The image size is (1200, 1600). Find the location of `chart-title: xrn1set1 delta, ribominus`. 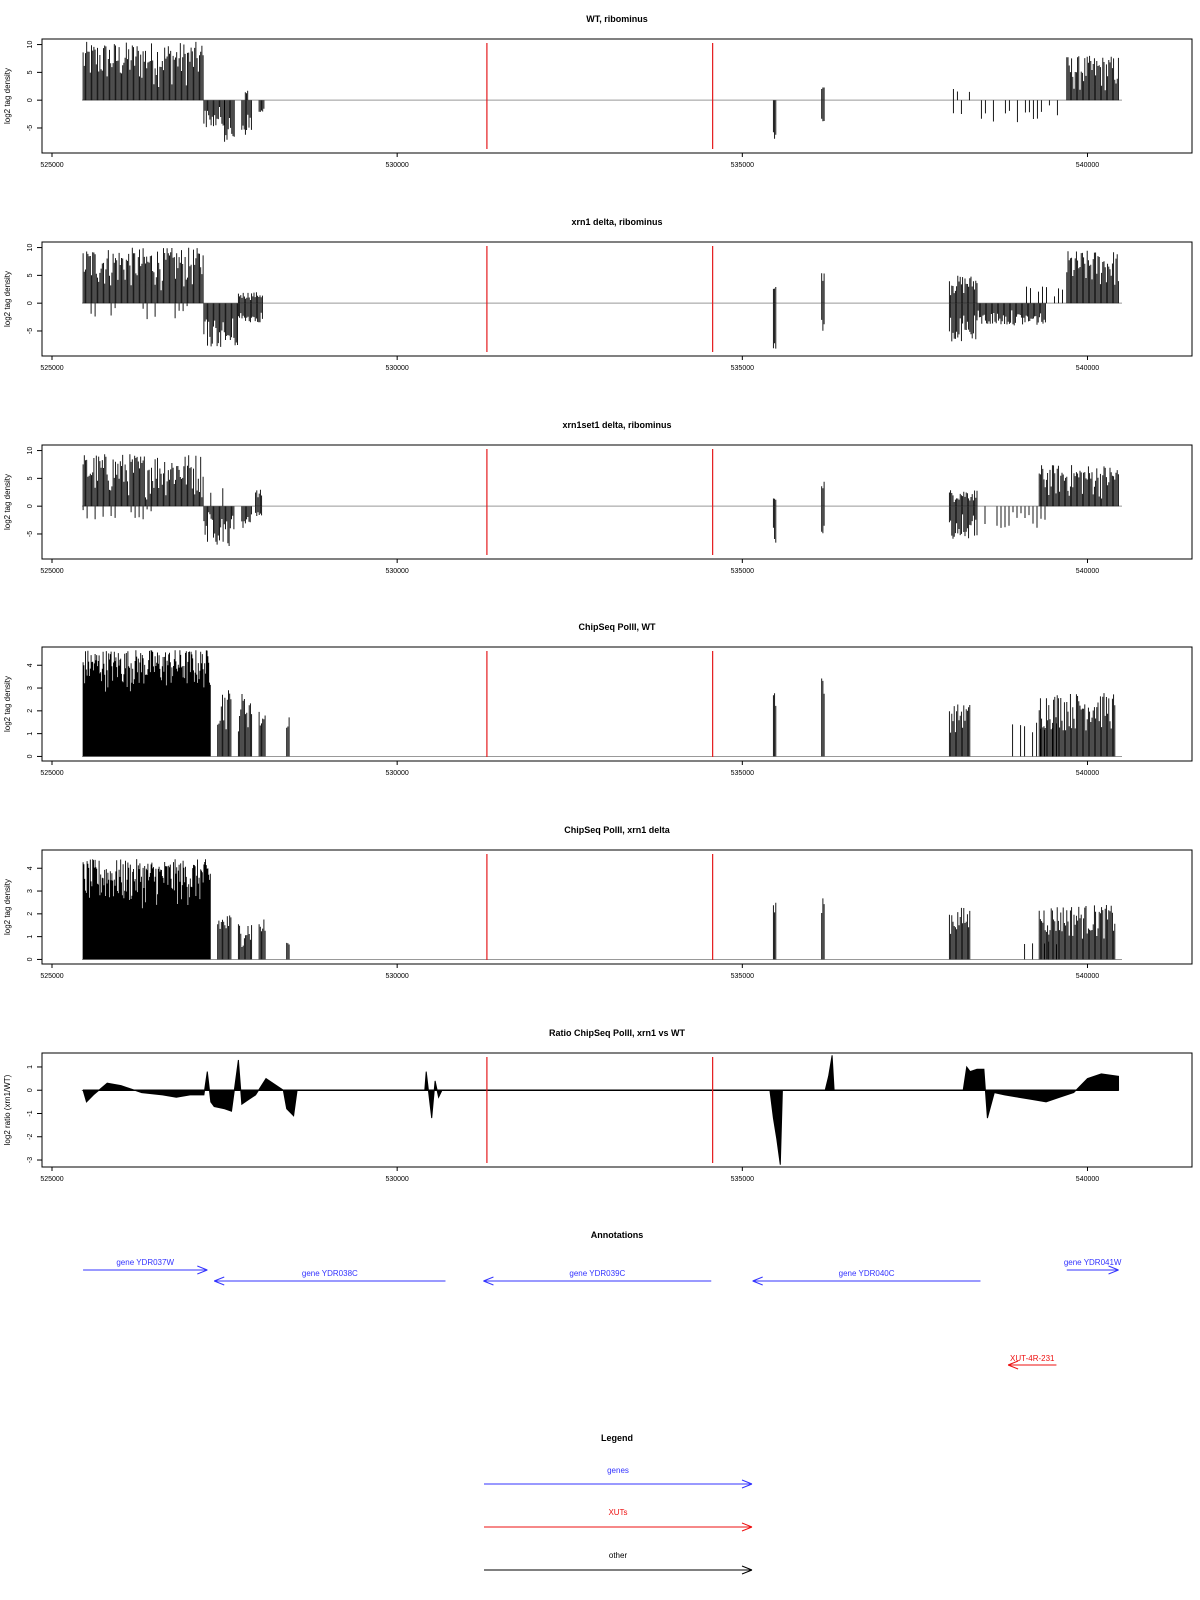

chart-title: xrn1set1 delta, ribominus is located at coordinates (616, 425).